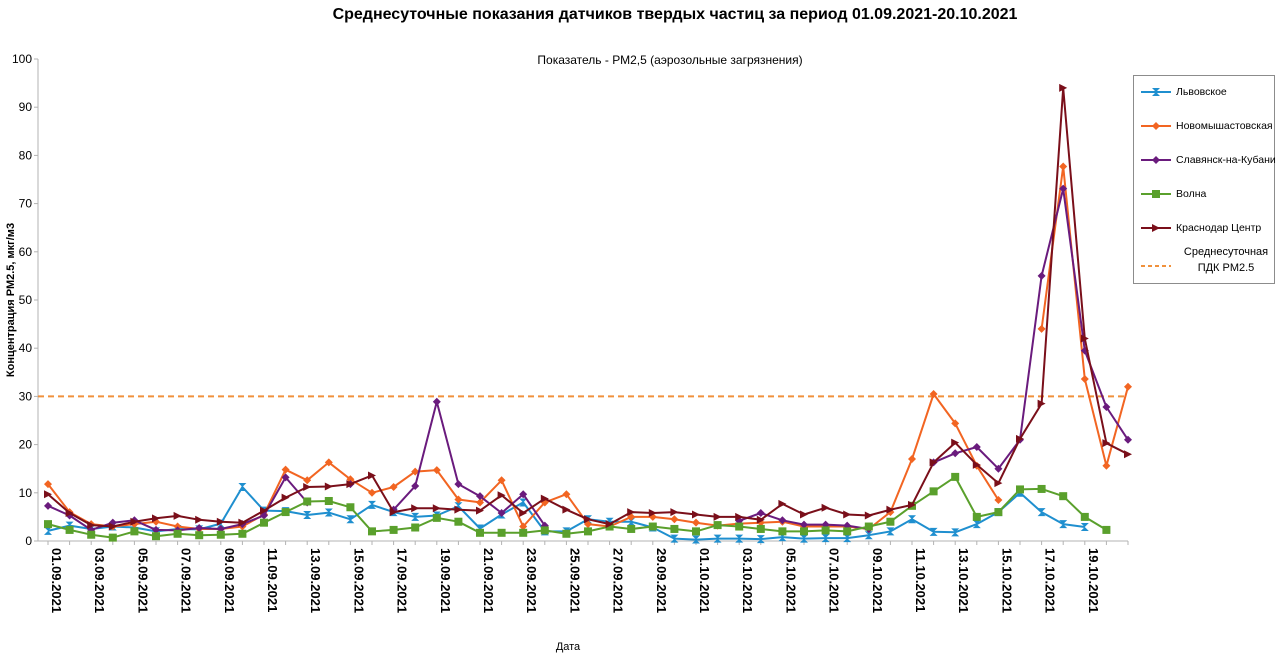  I want to click on x-tick-label: 15.10.2021, so click(1006, 580).